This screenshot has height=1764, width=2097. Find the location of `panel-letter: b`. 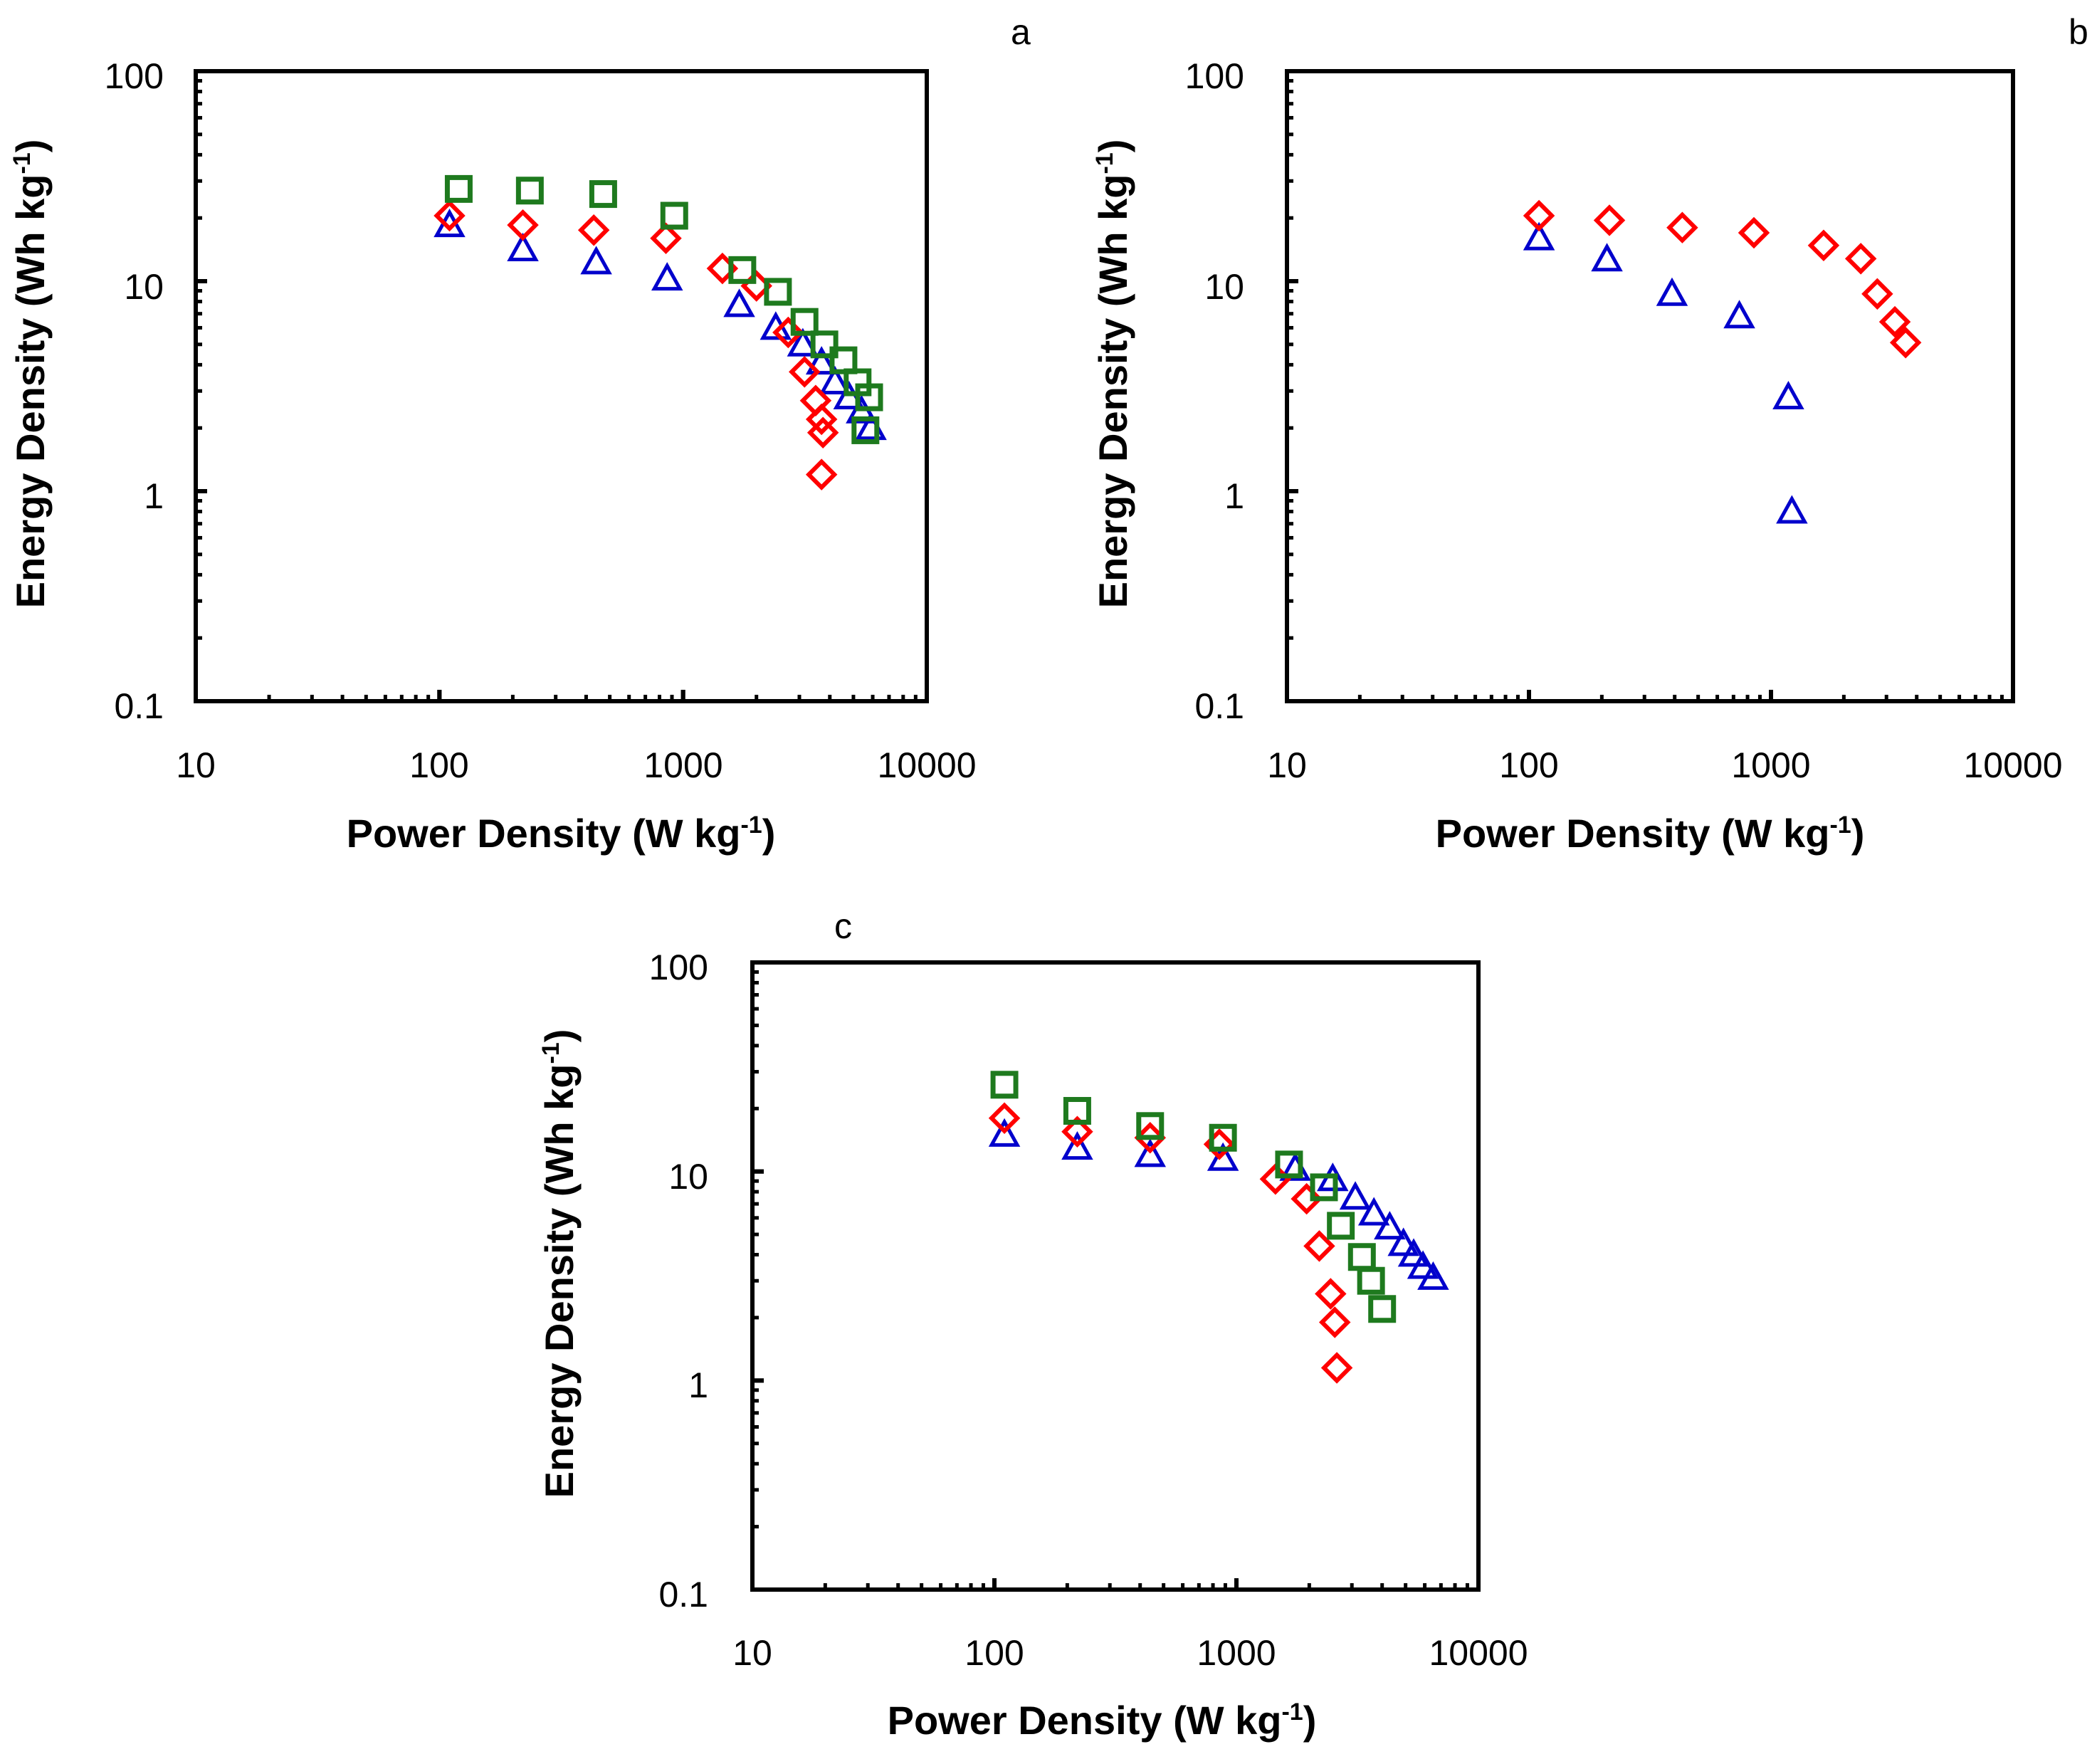

panel-letter: b is located at coordinates (2078, 32).